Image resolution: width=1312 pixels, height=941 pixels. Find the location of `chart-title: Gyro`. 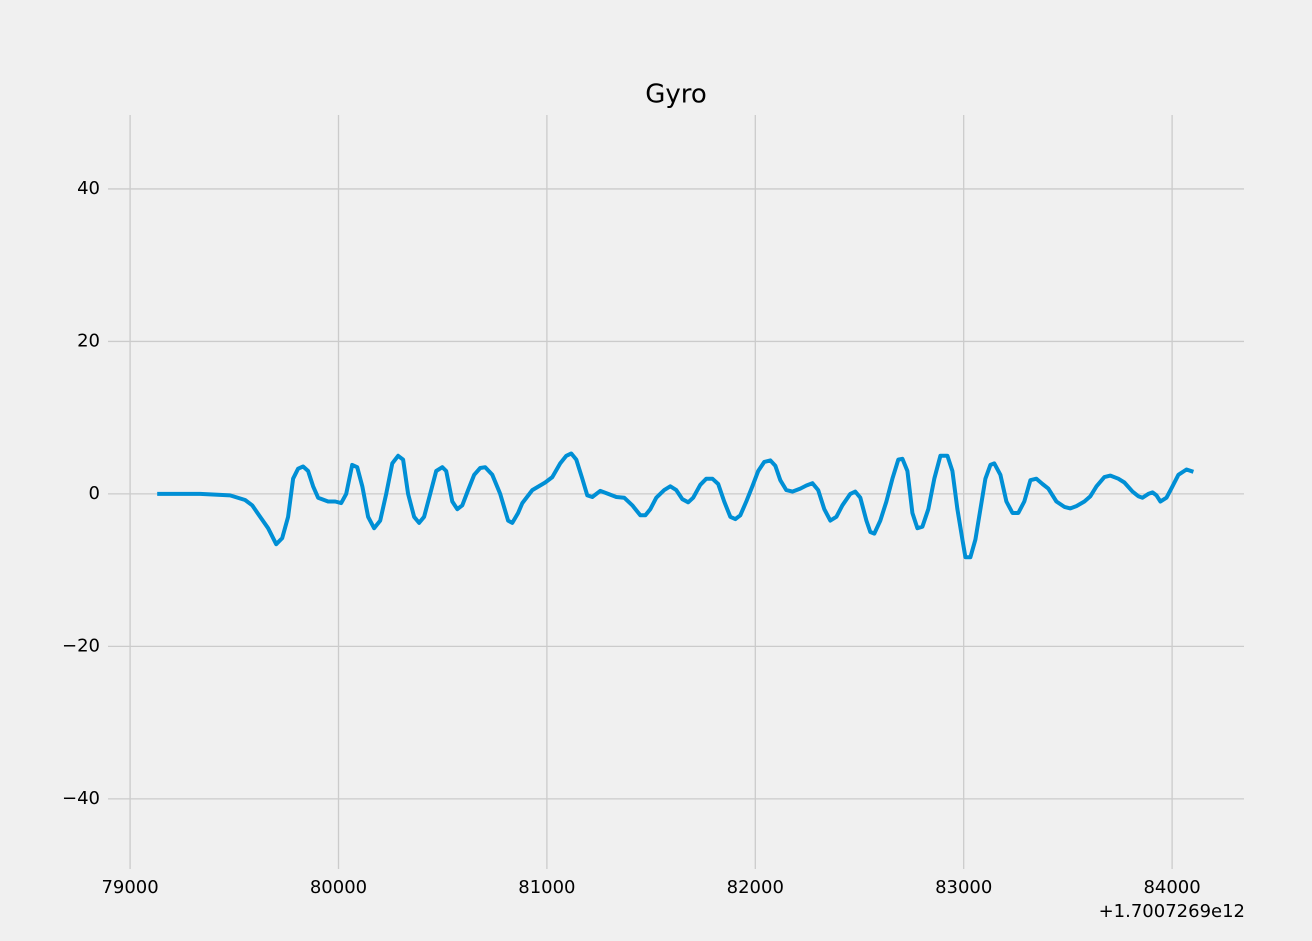

chart-title: Gyro is located at coordinates (676, 95).